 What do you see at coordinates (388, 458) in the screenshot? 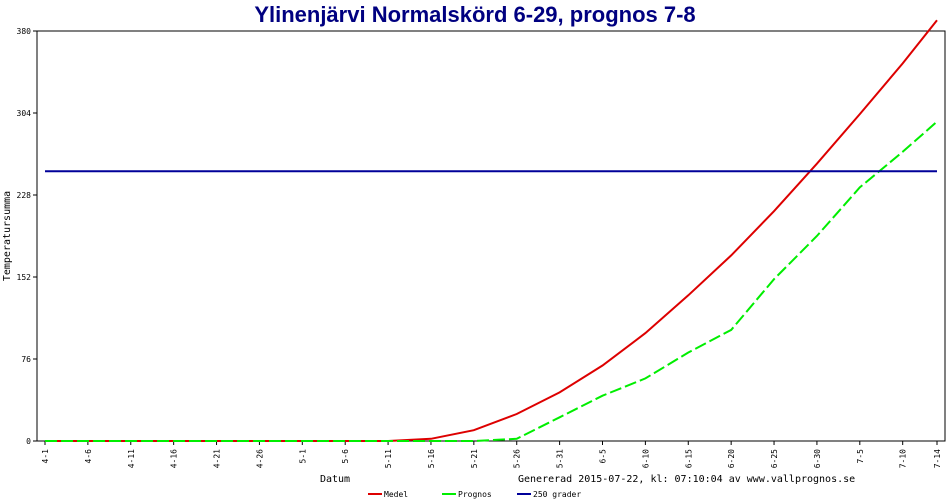
I see `x-tick-label: 5-11` at bounding box center [388, 458].